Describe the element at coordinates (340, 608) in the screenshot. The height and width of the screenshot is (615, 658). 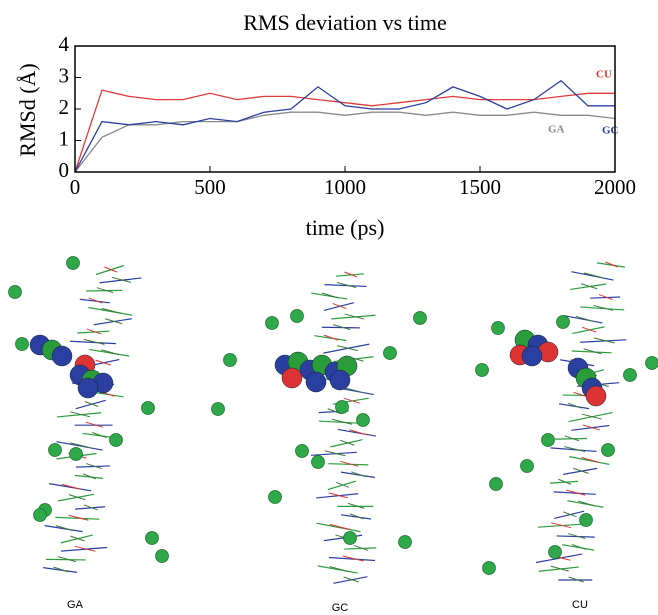
I see `panel-label: GC` at that location.